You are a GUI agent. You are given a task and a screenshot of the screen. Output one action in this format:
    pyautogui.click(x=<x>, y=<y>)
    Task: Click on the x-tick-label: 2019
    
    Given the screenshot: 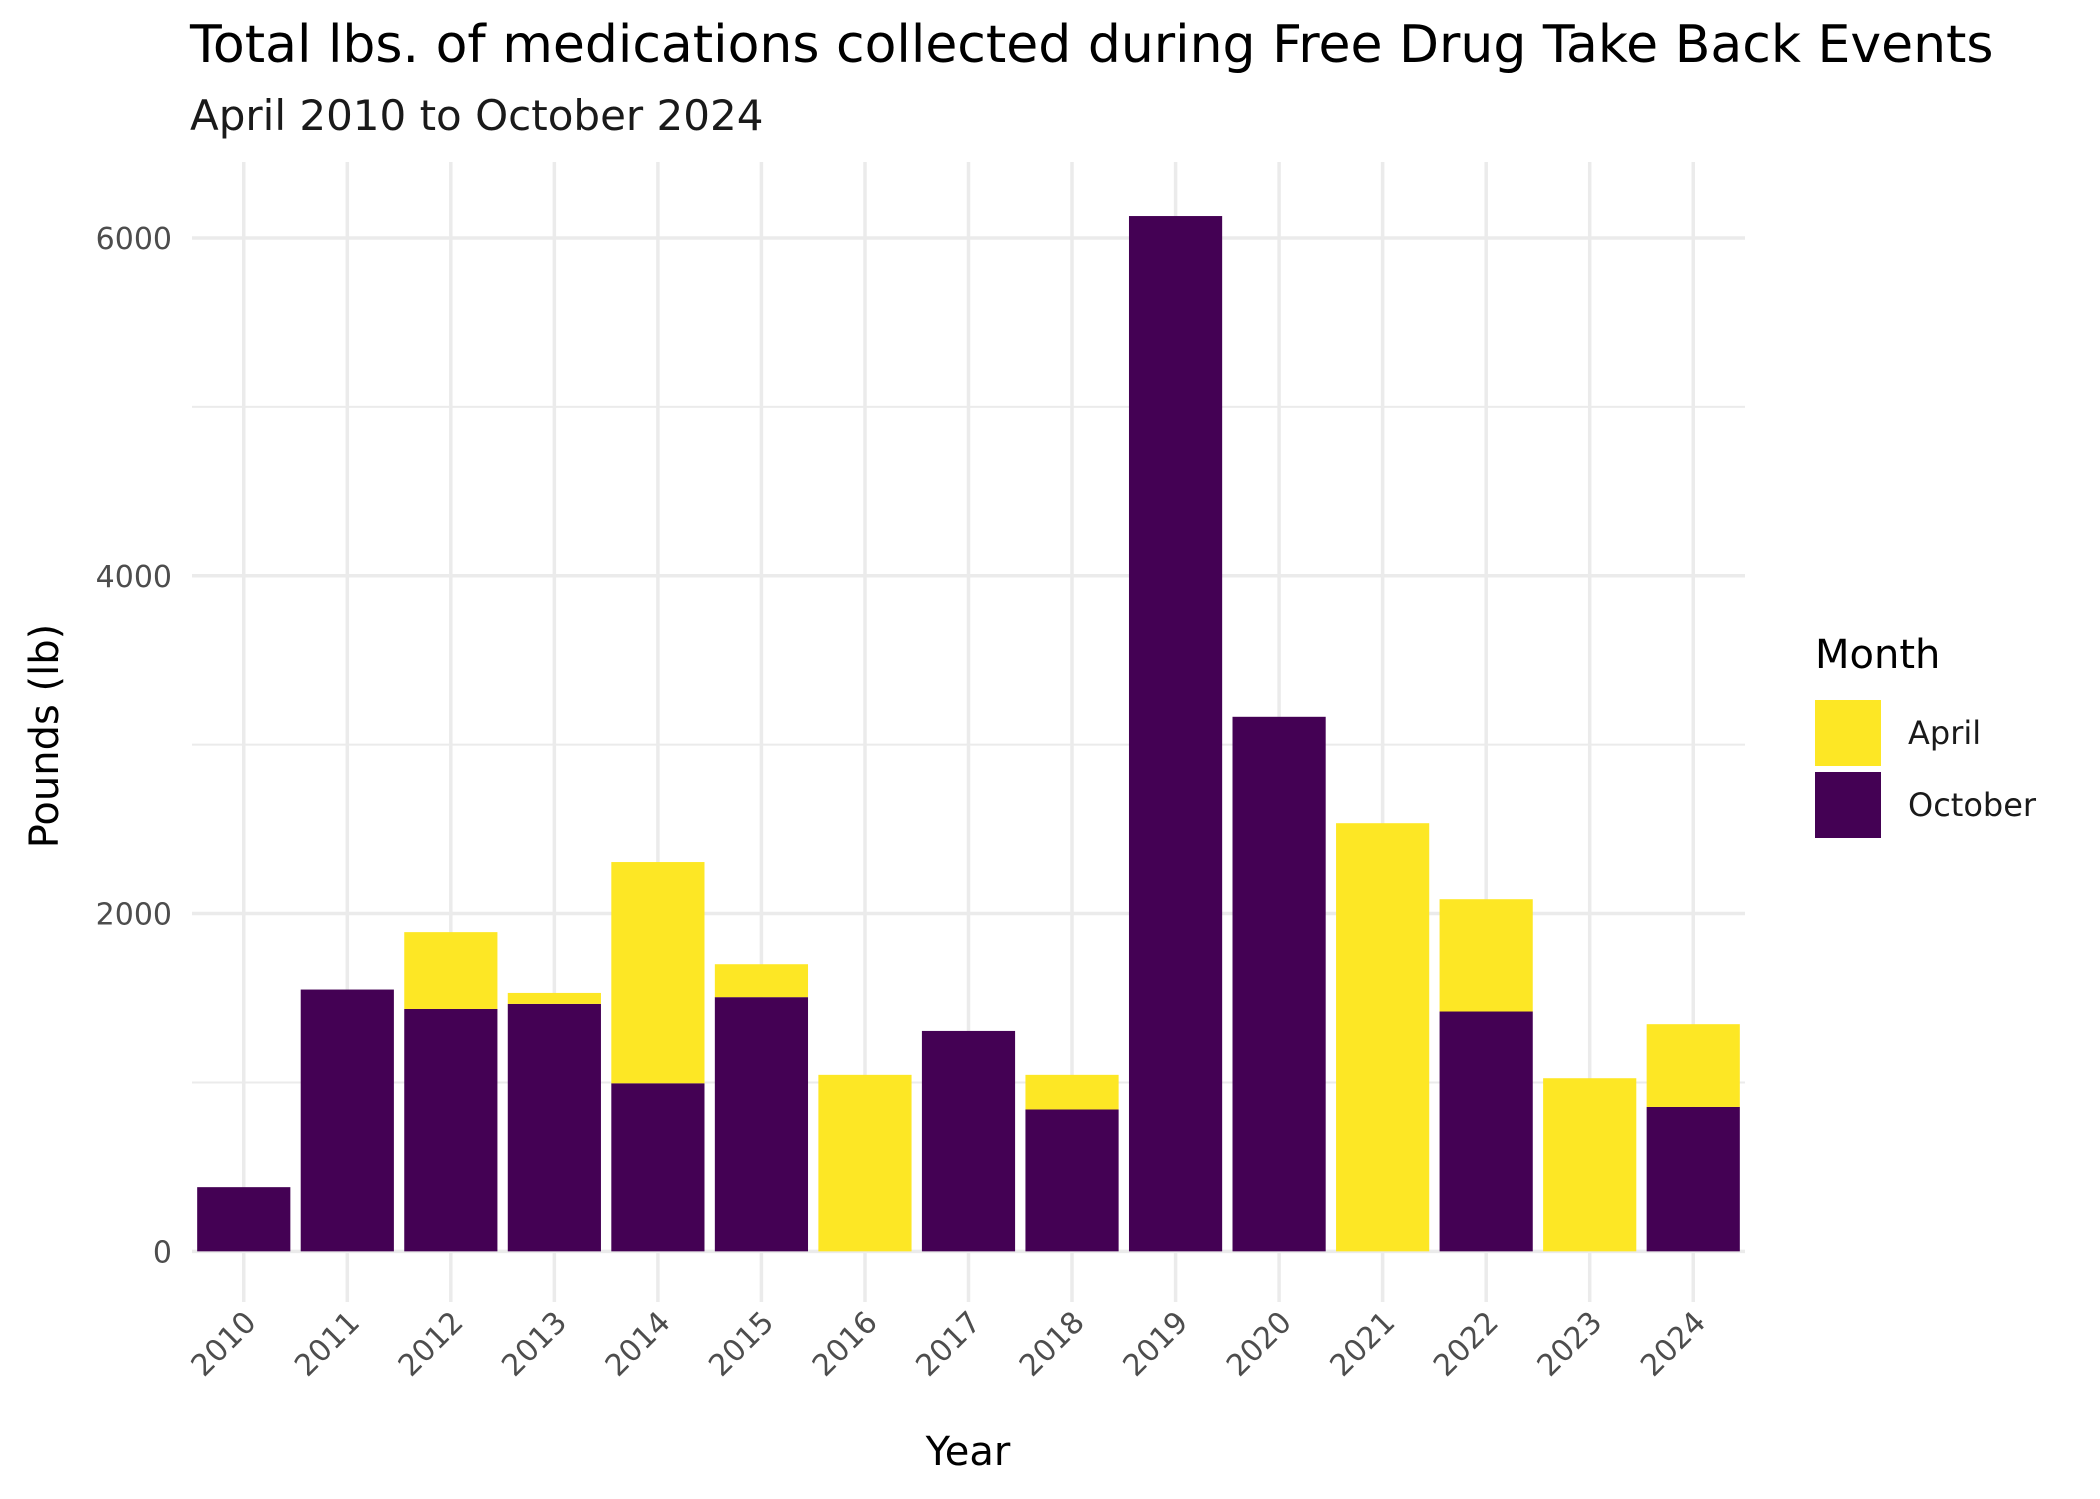 What is the action you would take?
    pyautogui.click(x=1155, y=1344)
    